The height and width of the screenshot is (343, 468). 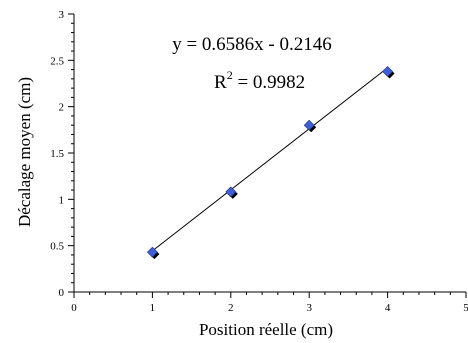 What do you see at coordinates (231, 308) in the screenshot?
I see `x-tick-label: 2` at bounding box center [231, 308].